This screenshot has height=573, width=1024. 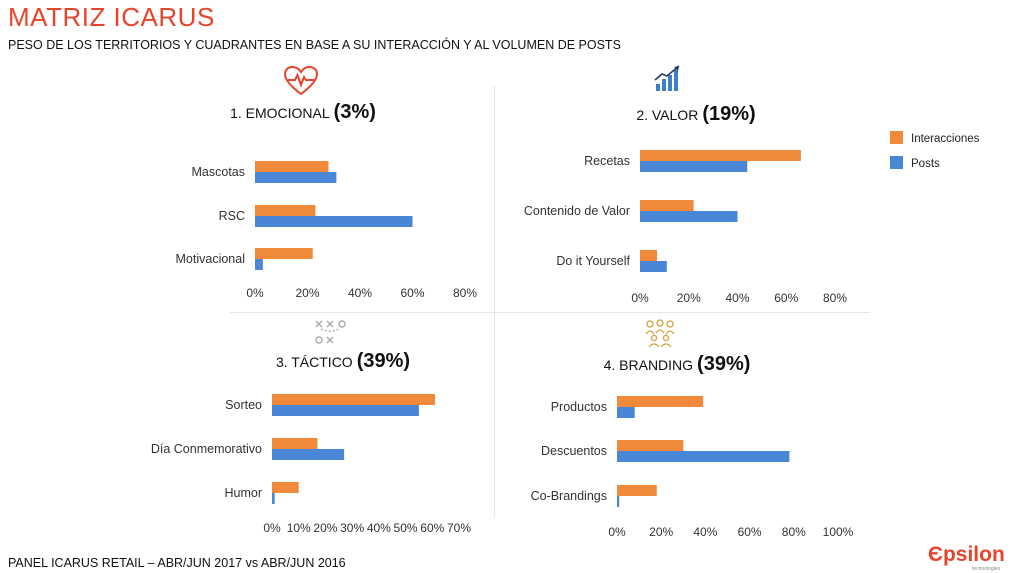 I want to click on category-label: Motivacional, so click(x=210, y=259).